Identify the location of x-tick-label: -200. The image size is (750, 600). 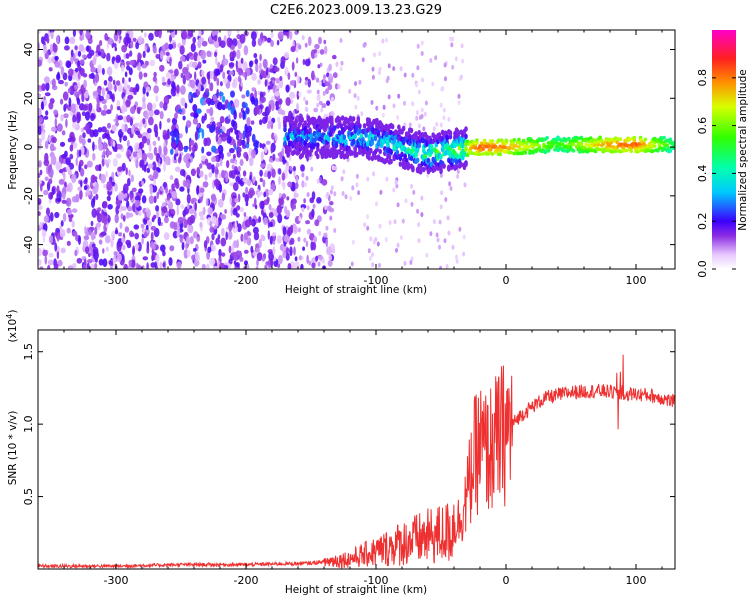
(246, 580).